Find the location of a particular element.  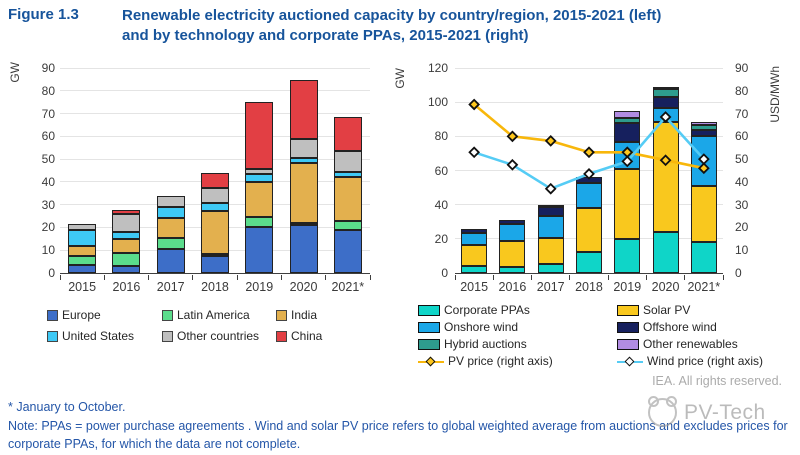

x-axis-label: 2017 is located at coordinates (170, 287).